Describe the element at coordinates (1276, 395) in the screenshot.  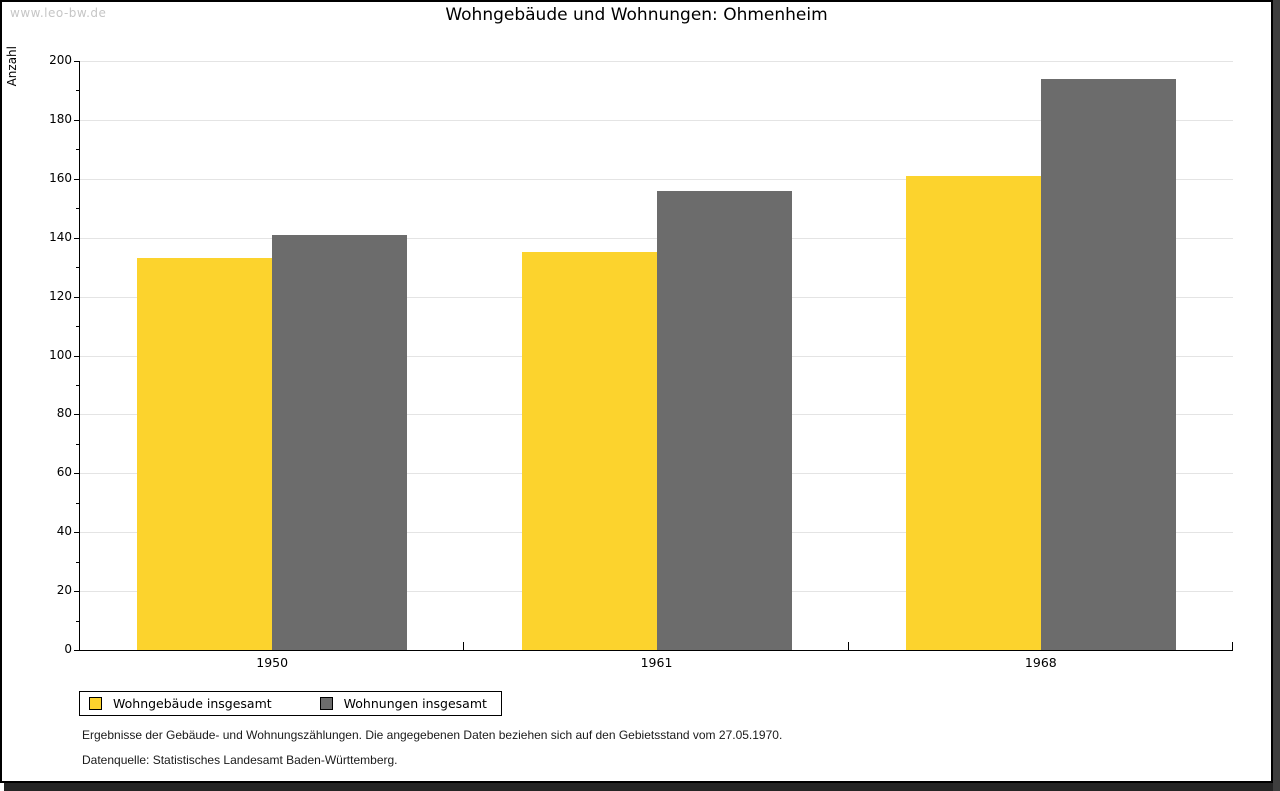
I see `frame-shadow-right` at that location.